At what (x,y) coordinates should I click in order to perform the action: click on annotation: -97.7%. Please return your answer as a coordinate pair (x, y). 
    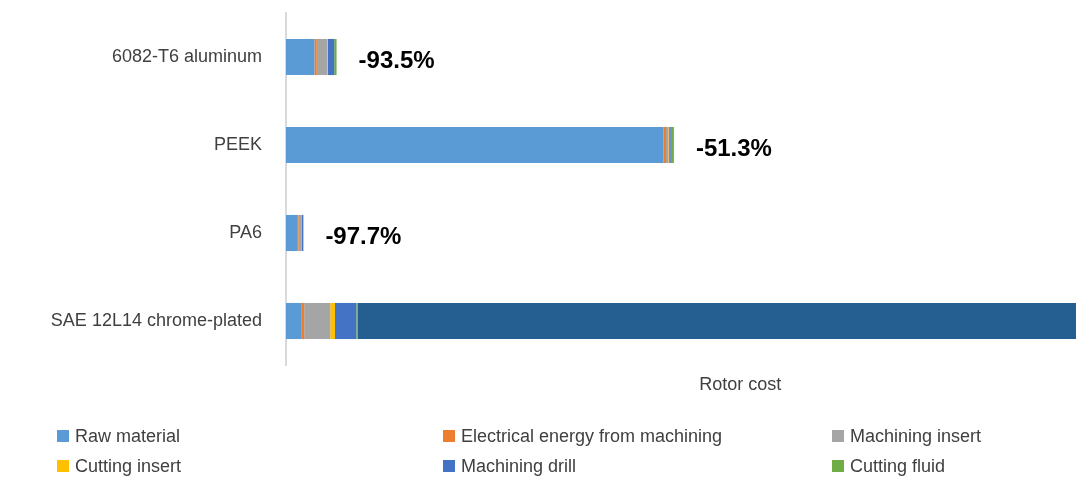
    Looking at the image, I should click on (363, 235).